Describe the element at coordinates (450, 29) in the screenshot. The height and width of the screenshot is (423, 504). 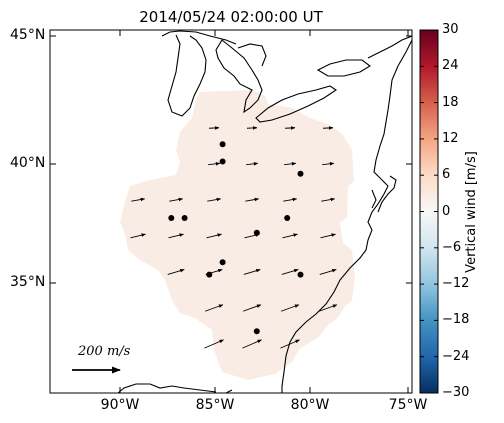
I see `colorbar-tick-label: 30` at that location.